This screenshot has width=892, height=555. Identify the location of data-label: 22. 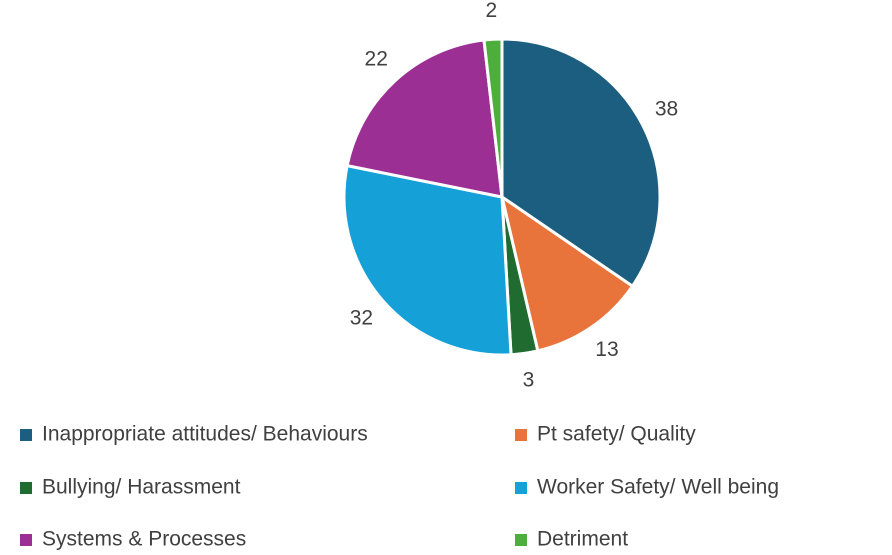
(376, 59).